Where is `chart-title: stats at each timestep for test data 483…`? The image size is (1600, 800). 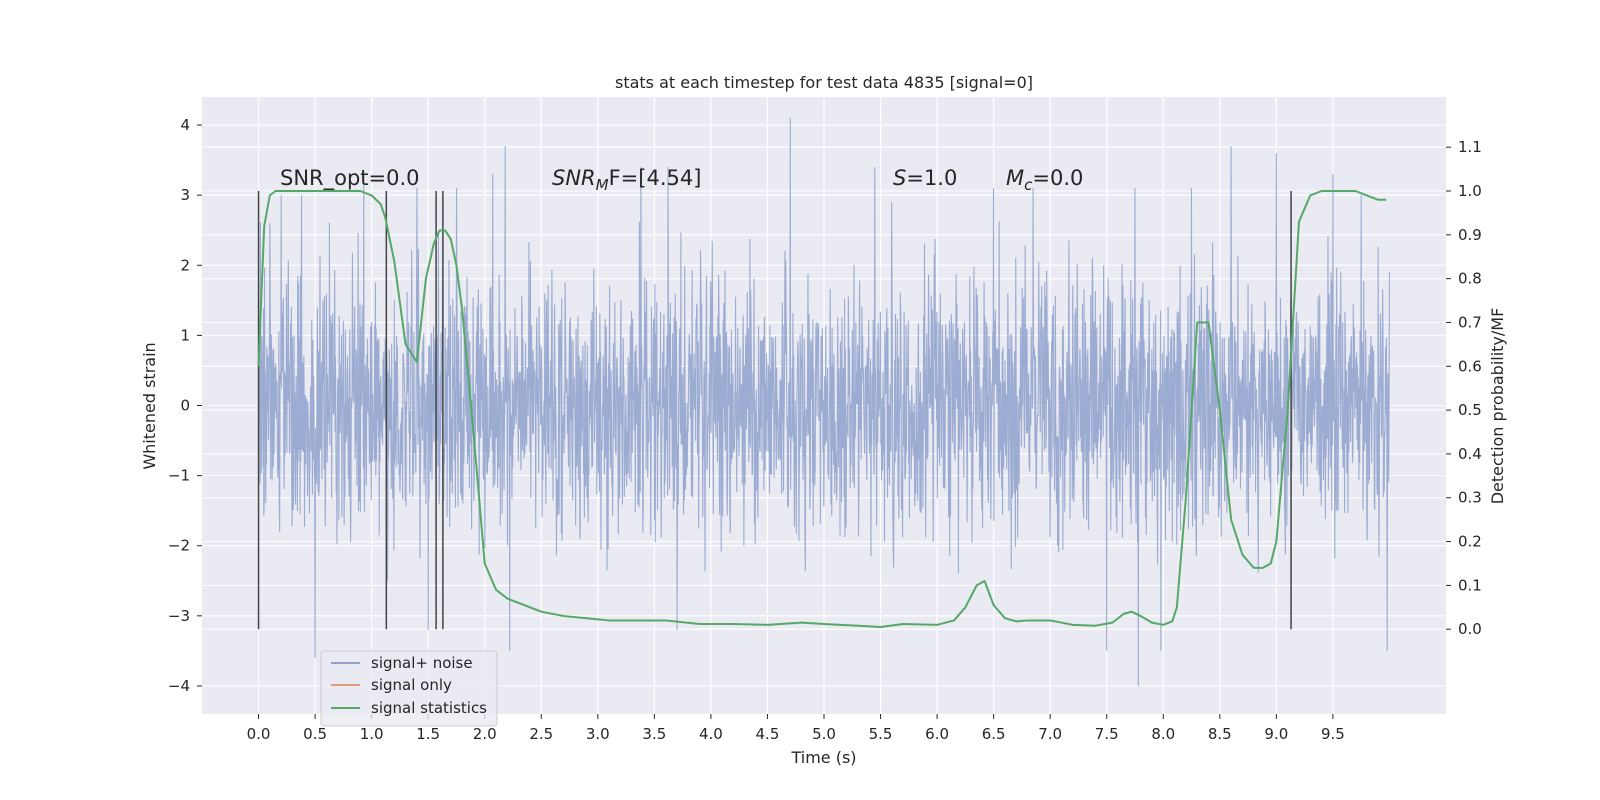
chart-title: stats at each timestep for test data 483… is located at coordinates (824, 82).